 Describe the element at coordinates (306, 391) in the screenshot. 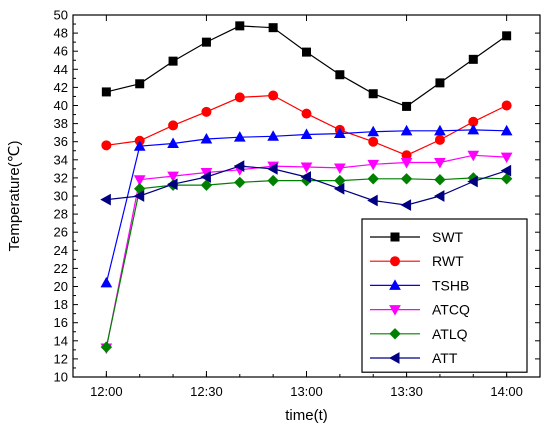

I see `x-tick-label: 13:00` at that location.